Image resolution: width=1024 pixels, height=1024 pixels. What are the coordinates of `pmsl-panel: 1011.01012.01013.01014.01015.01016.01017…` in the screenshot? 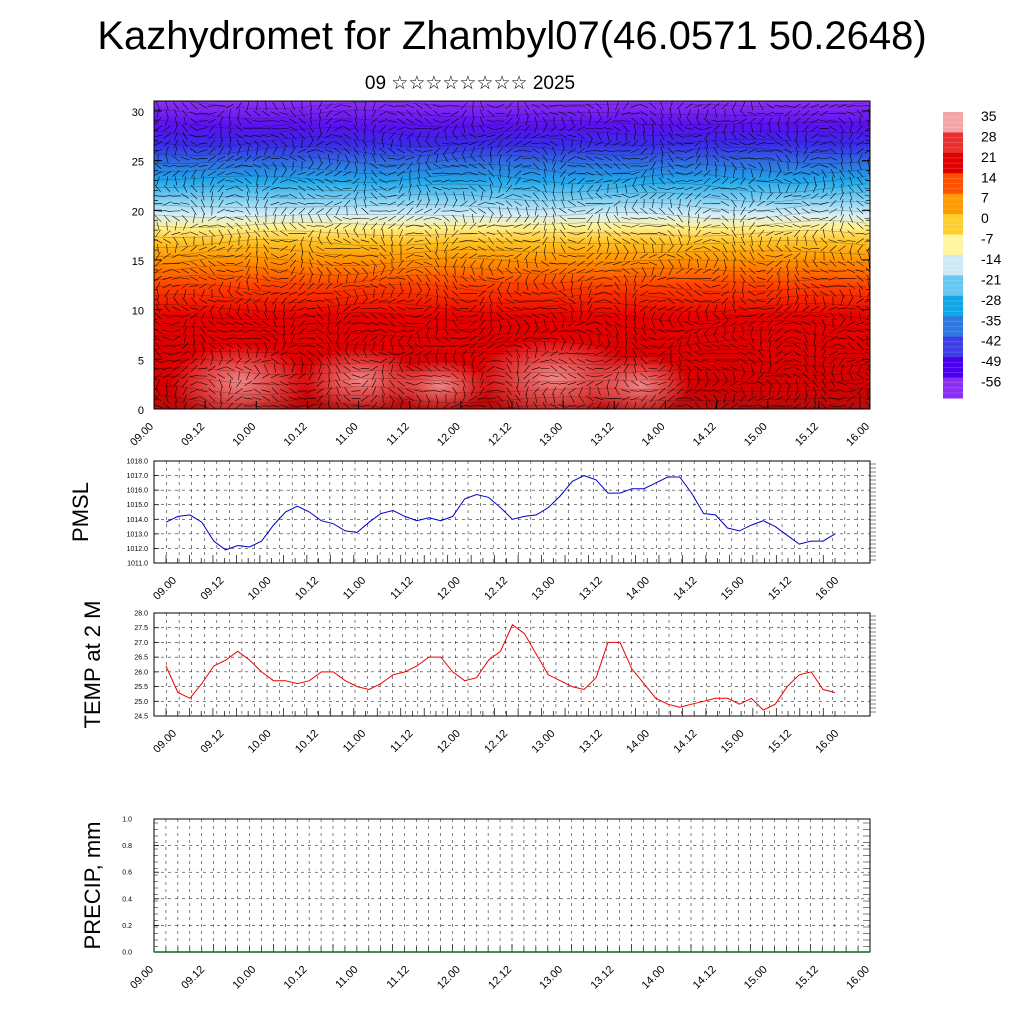 It's located at (472, 531).